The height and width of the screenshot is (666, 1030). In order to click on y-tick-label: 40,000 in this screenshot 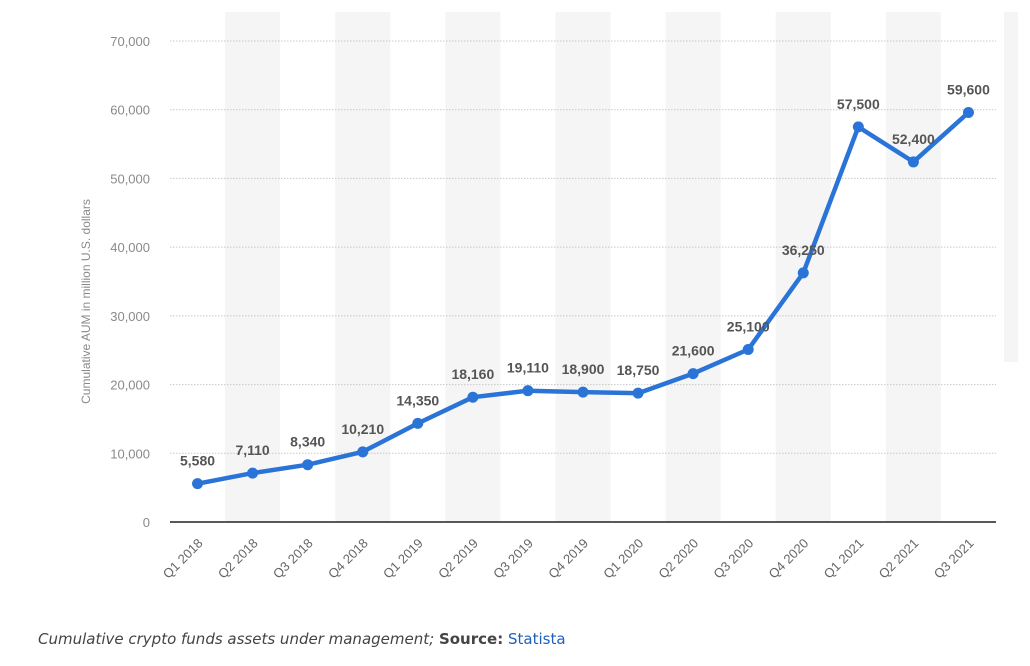, I will do `click(130, 247)`.